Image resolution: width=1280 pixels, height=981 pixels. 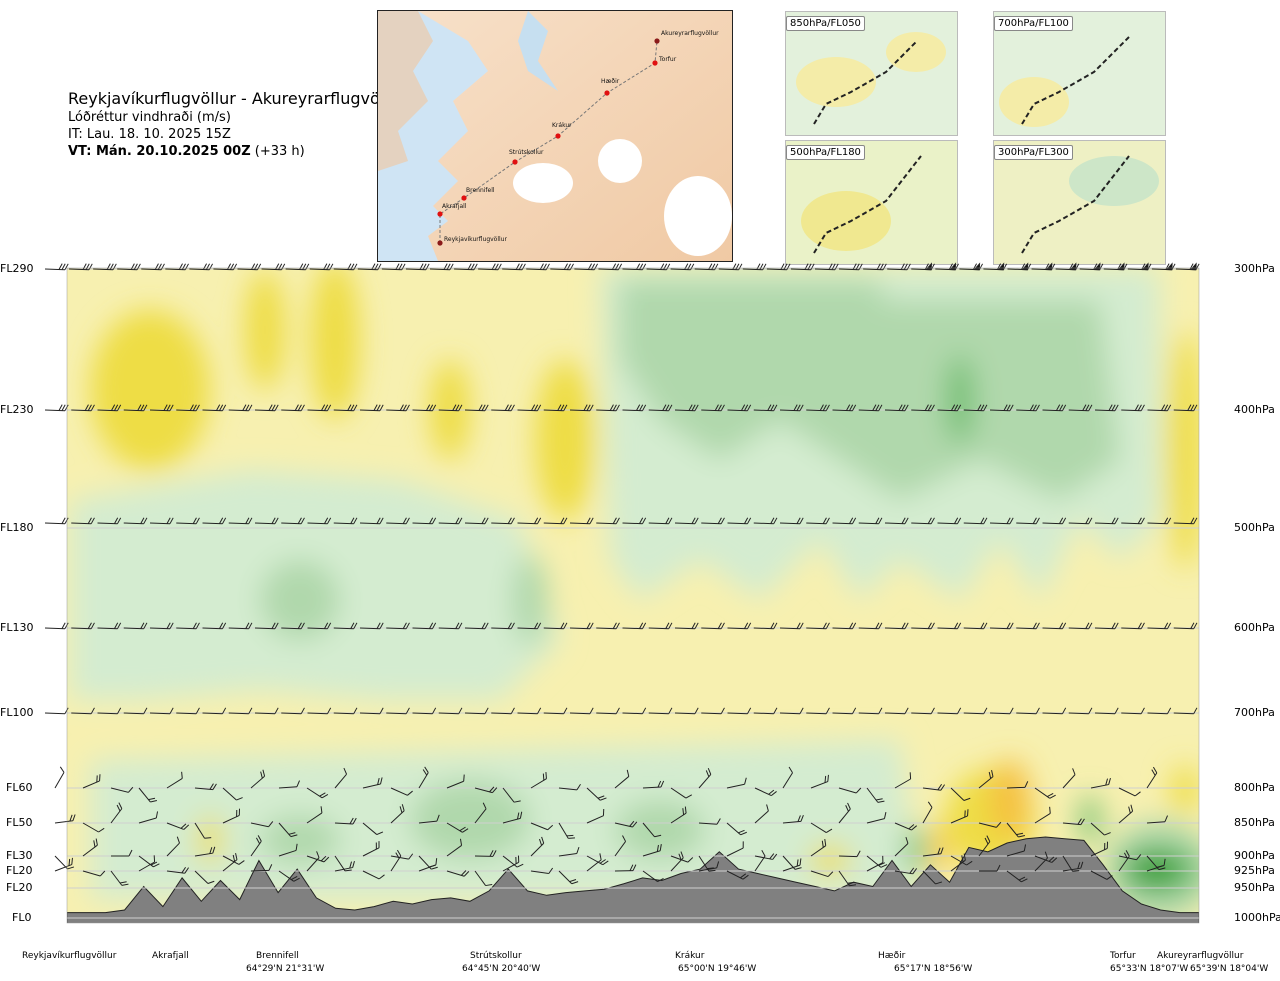 What do you see at coordinates (515, 162) in the screenshot?
I see `map-point` at bounding box center [515, 162].